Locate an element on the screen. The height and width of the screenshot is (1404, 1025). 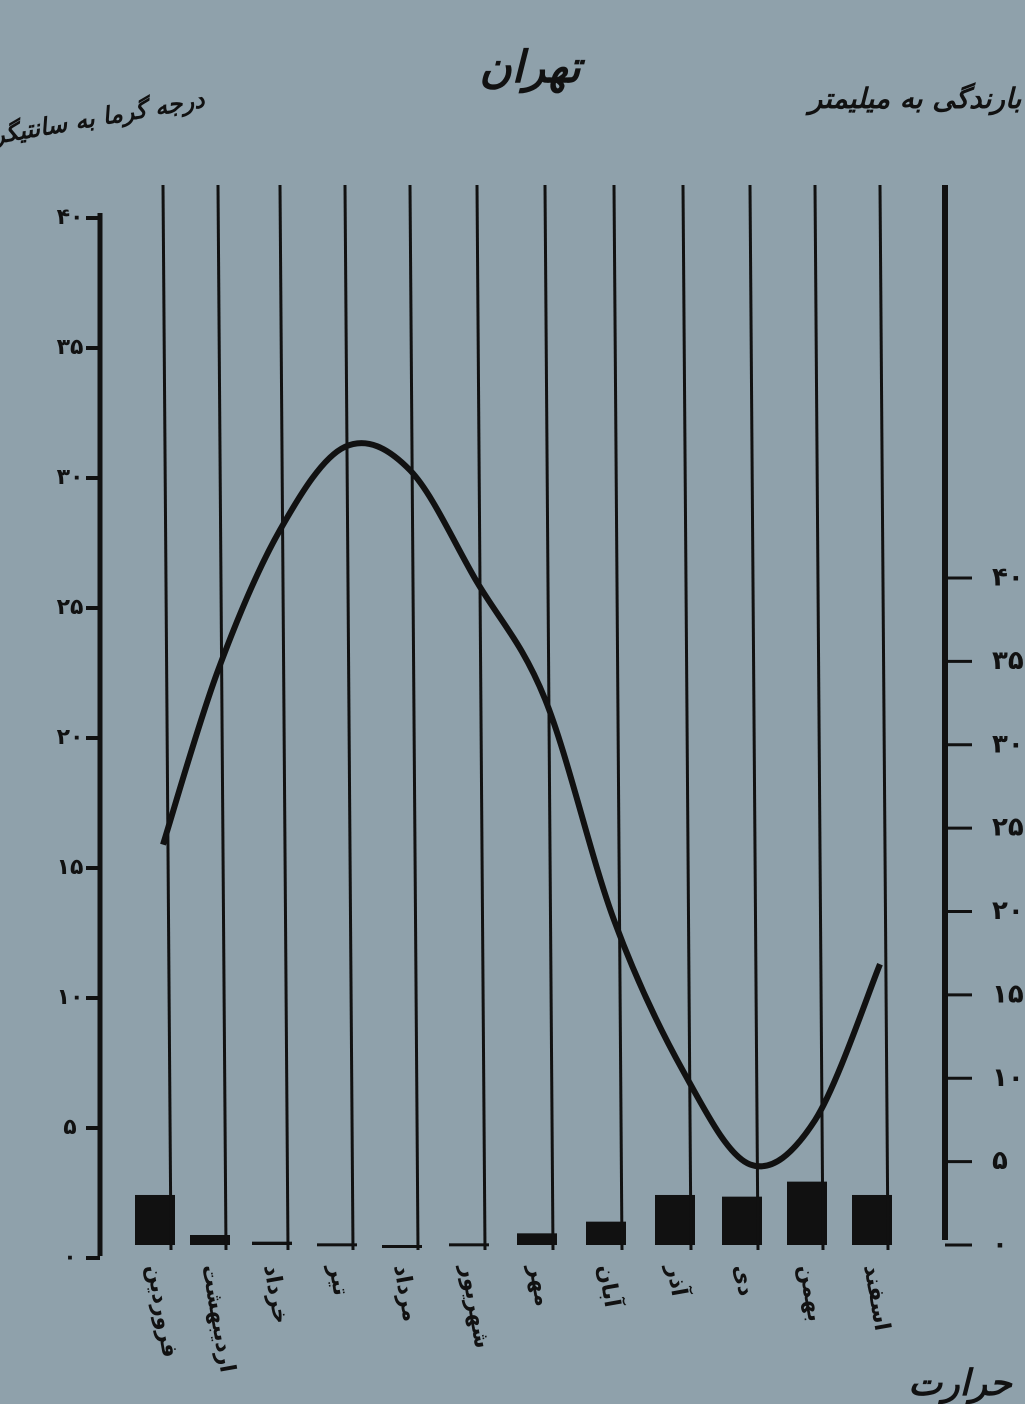
y2-tick-label: ۵ is located at coordinates (1000, 1161).